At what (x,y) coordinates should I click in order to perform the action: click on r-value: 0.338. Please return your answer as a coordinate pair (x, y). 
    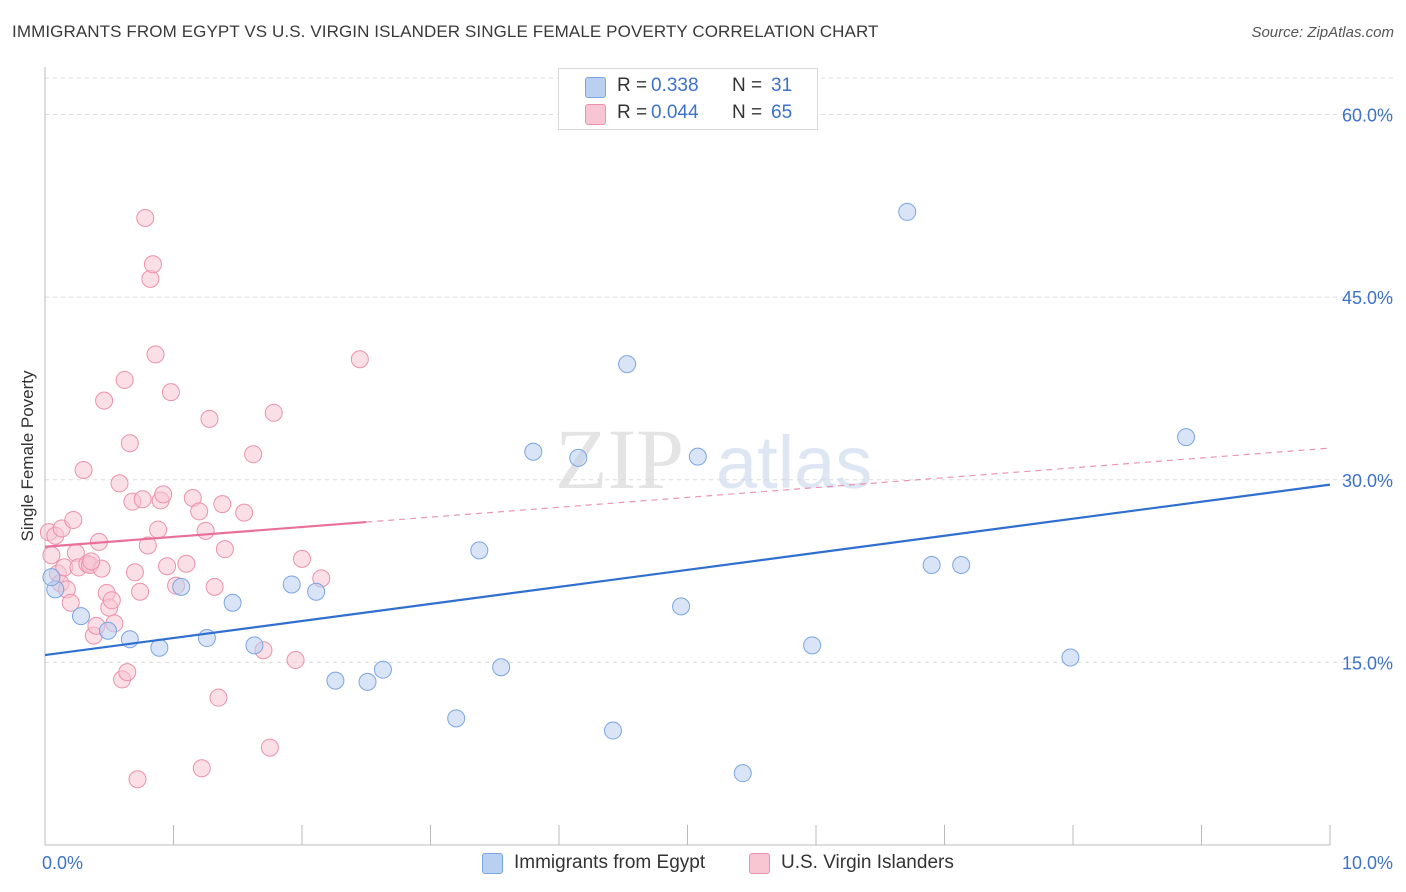
    Looking at the image, I should click on (675, 85).